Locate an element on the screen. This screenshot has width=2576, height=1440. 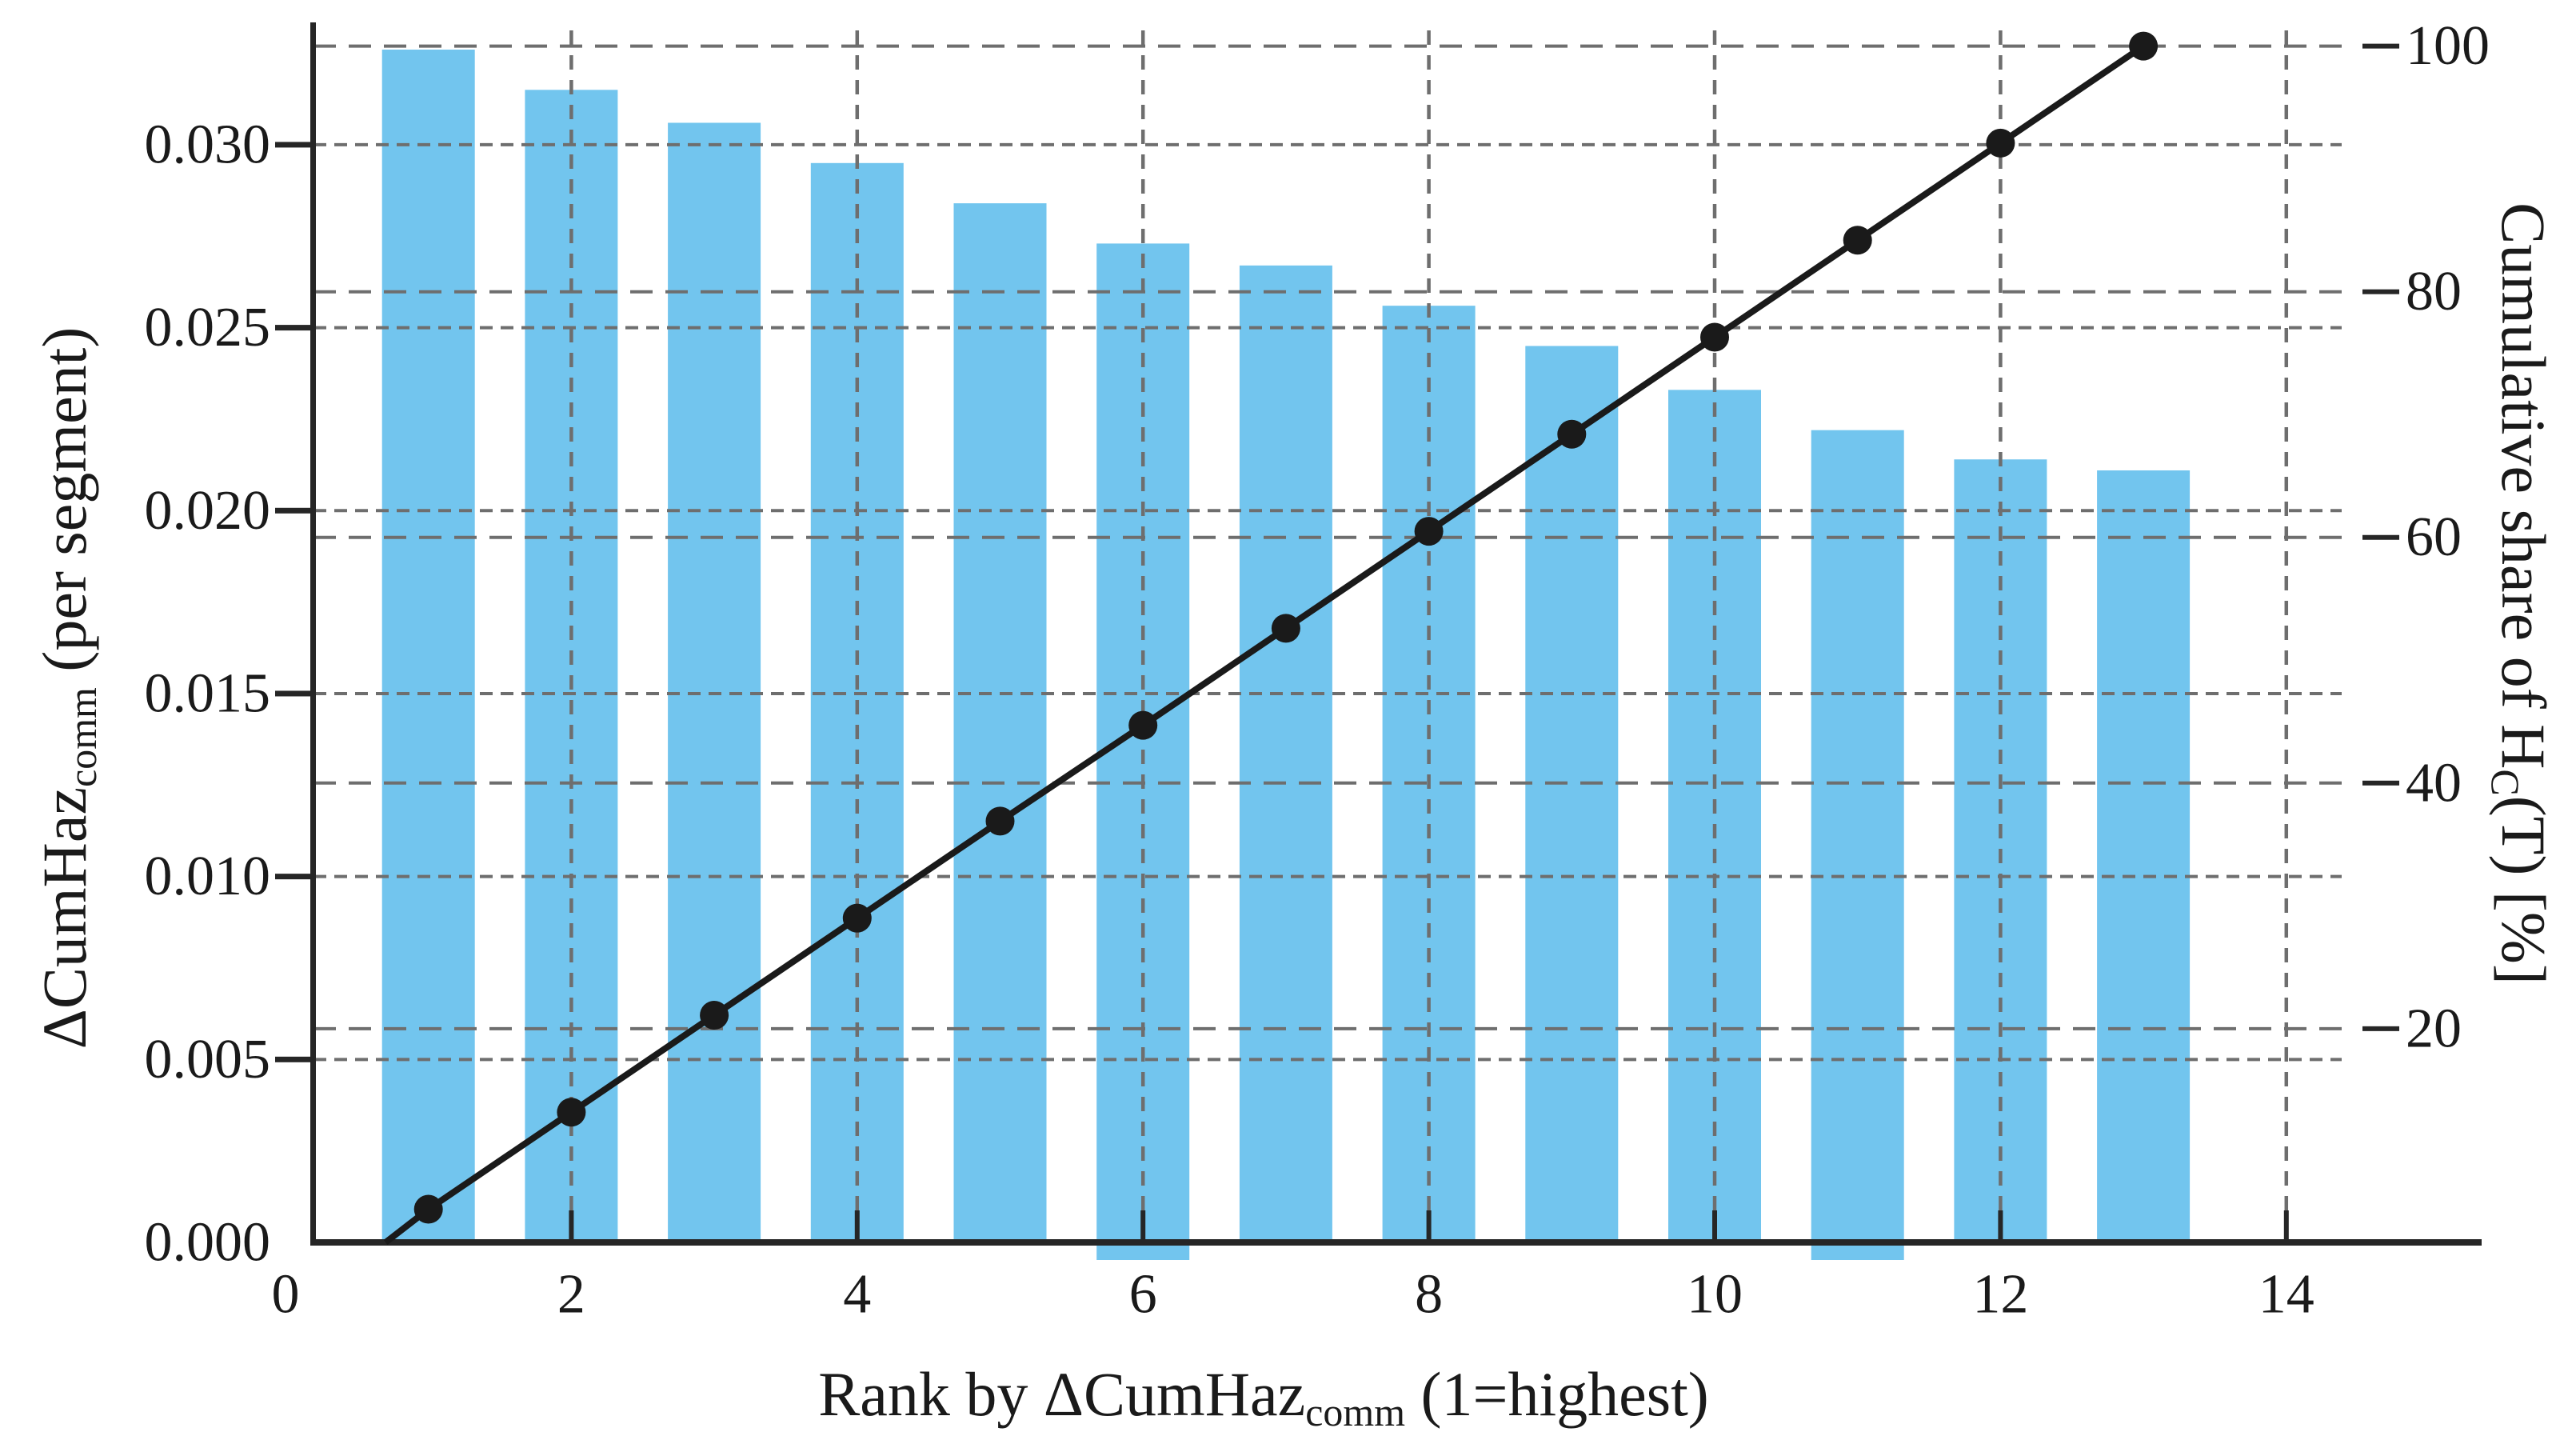
tick-left-0.005 is located at coordinates (295, 1059).